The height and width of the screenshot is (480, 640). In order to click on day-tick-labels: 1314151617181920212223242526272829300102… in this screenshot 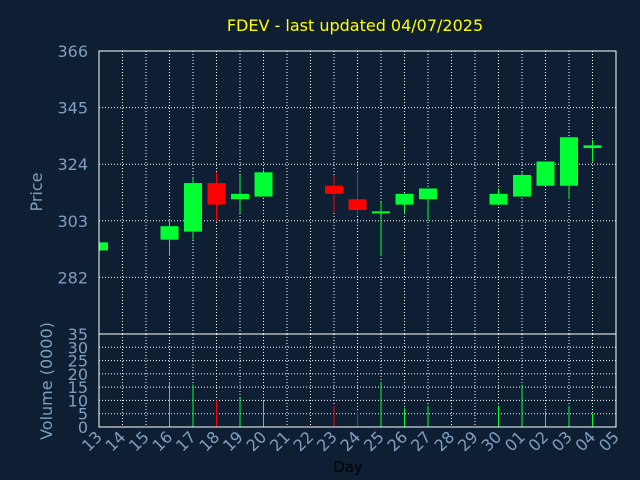, I will do `click(350, 441)`.